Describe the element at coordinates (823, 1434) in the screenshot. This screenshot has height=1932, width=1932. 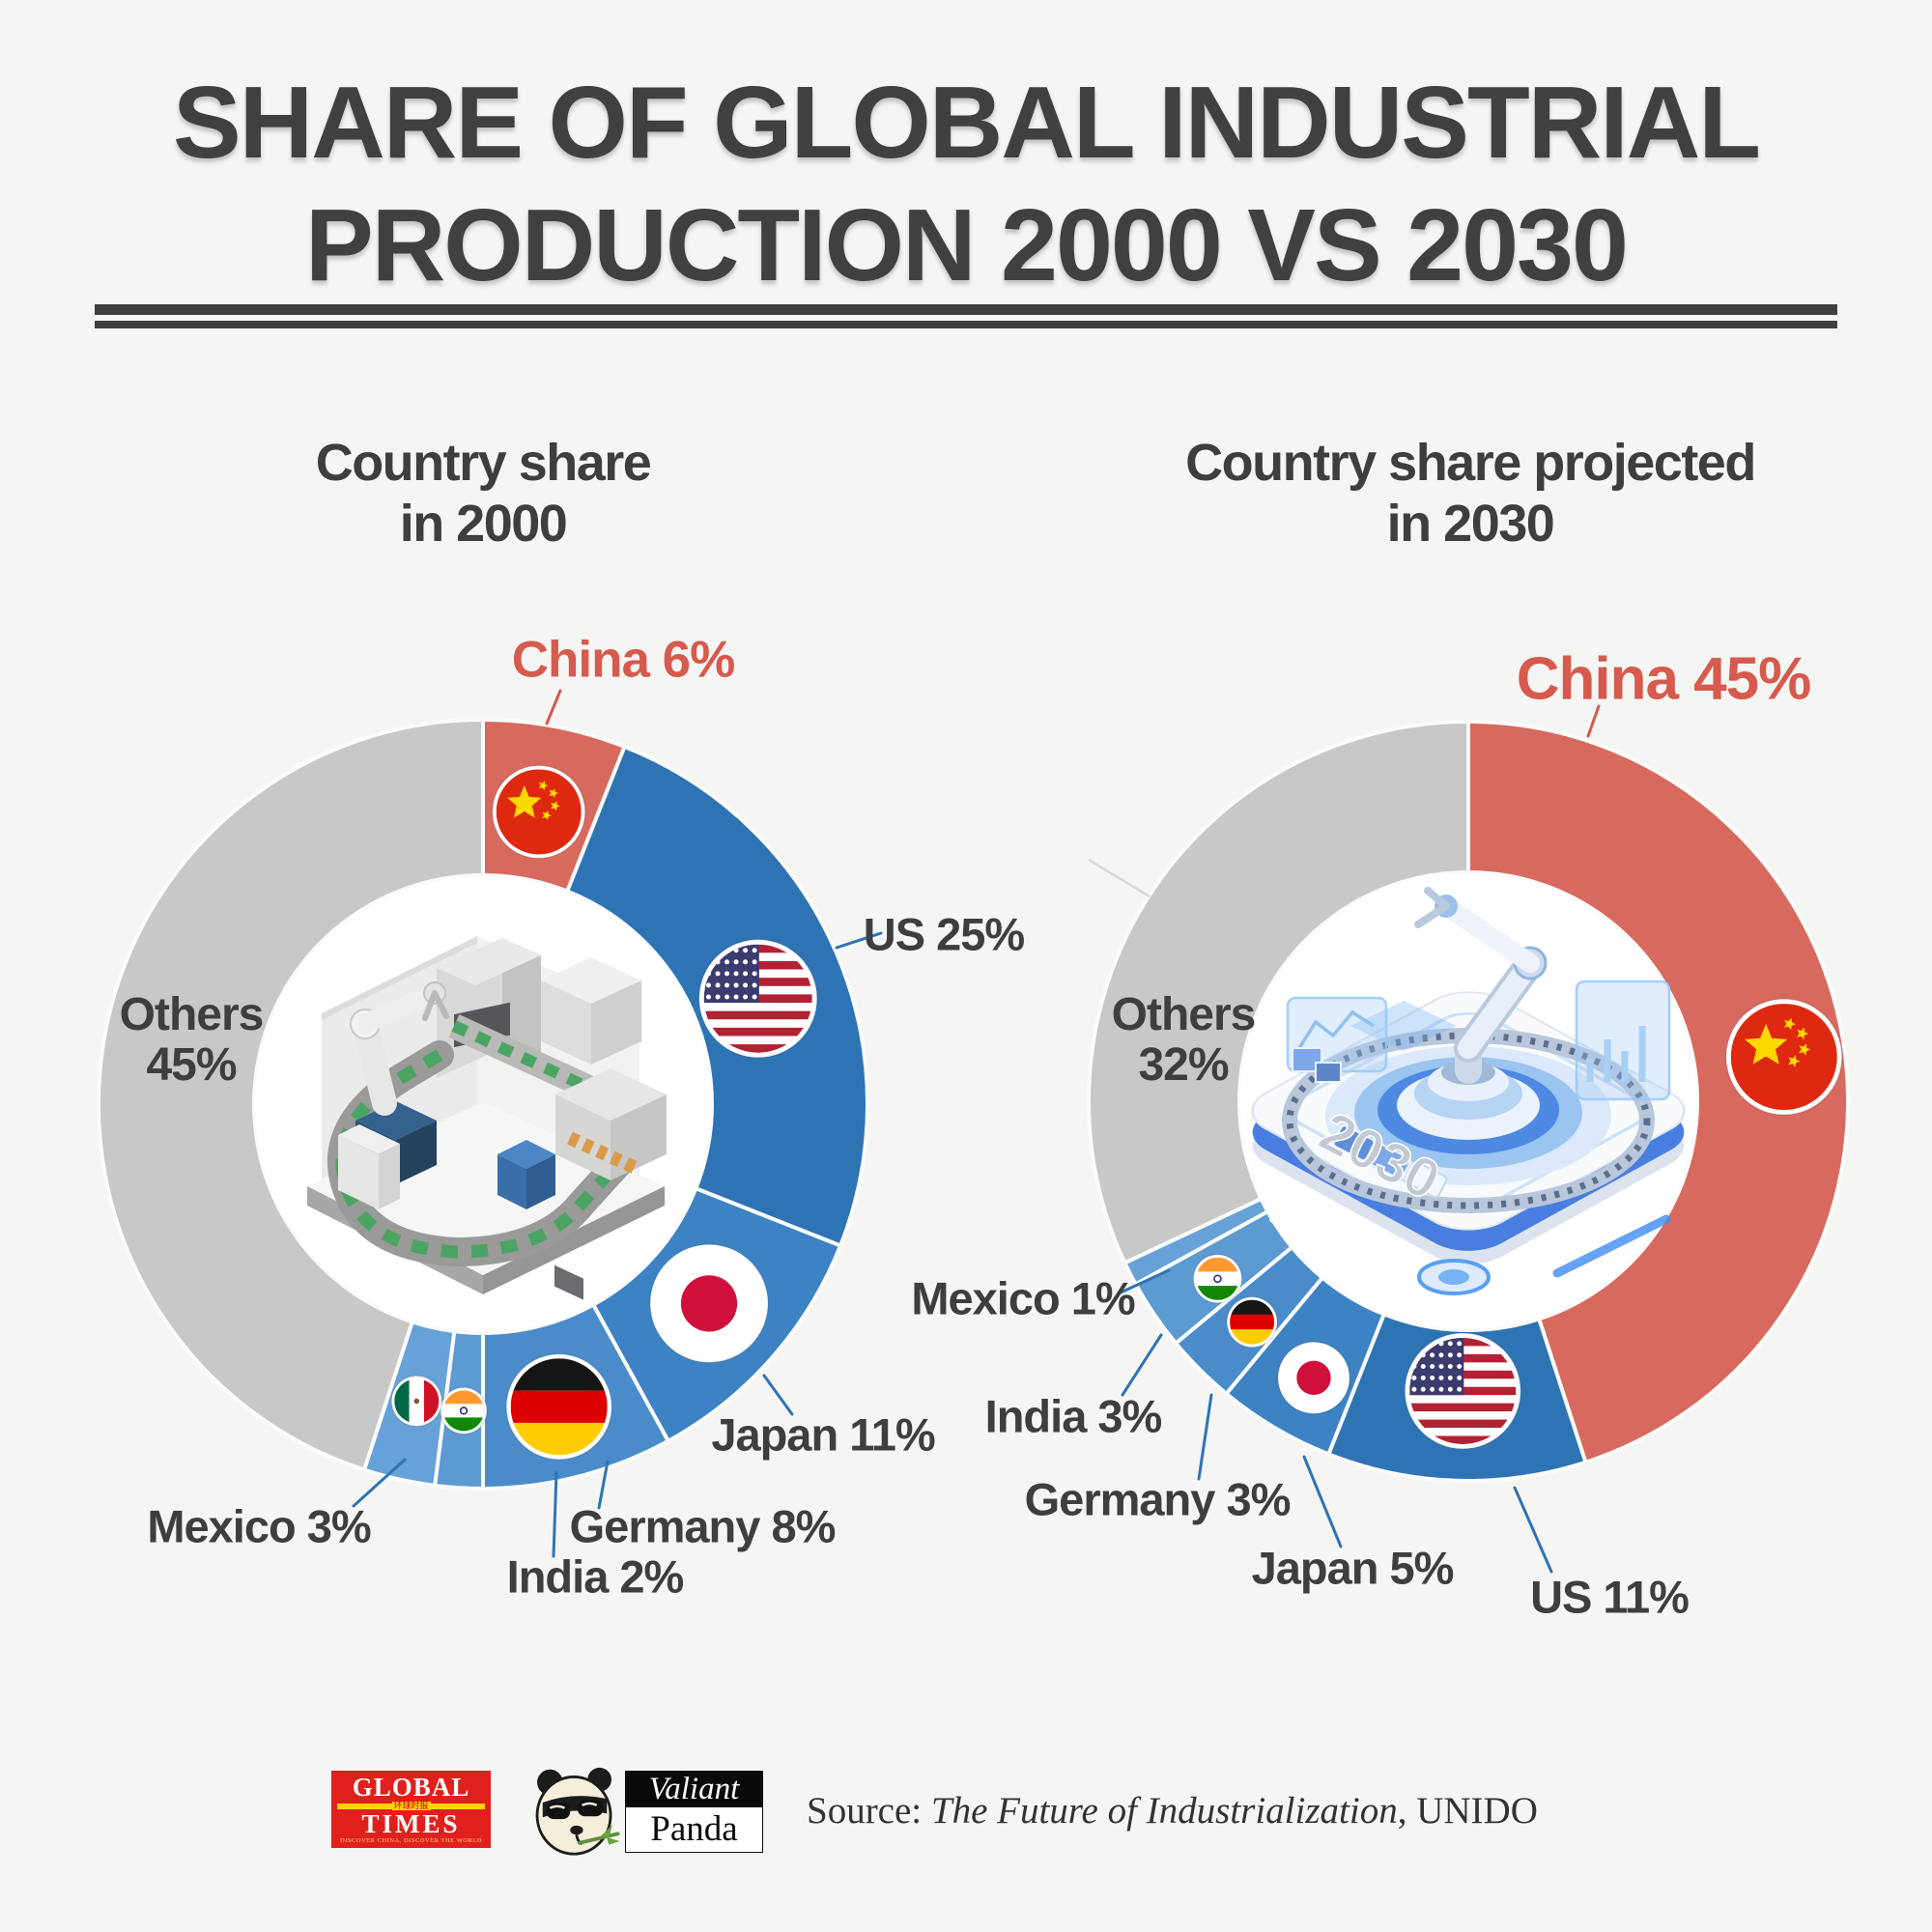
I see `label-japan-2000: Japan 11%` at that location.